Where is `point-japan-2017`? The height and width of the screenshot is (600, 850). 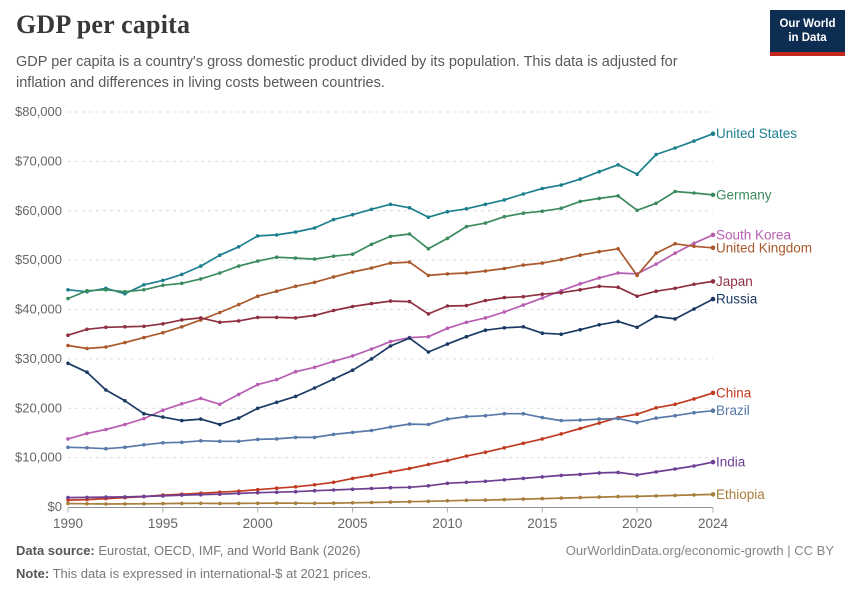
point-japan-2017 is located at coordinates (580, 290).